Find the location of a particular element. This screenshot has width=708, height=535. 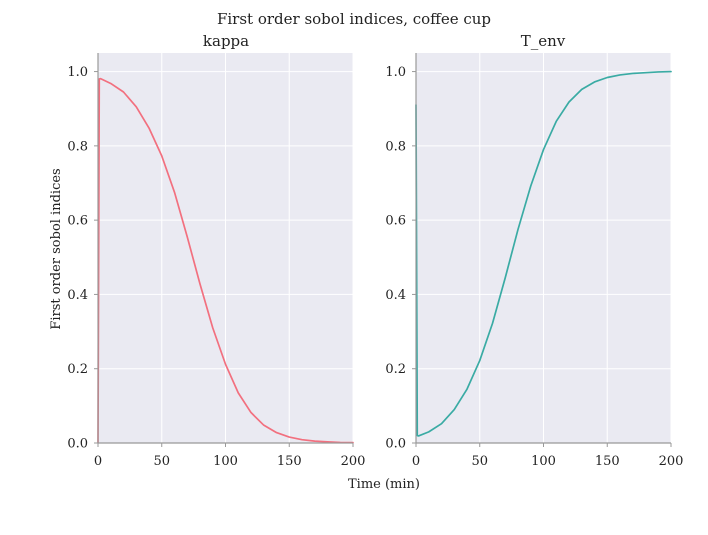

panel-title-kappa: kappa is located at coordinates (226, 41).